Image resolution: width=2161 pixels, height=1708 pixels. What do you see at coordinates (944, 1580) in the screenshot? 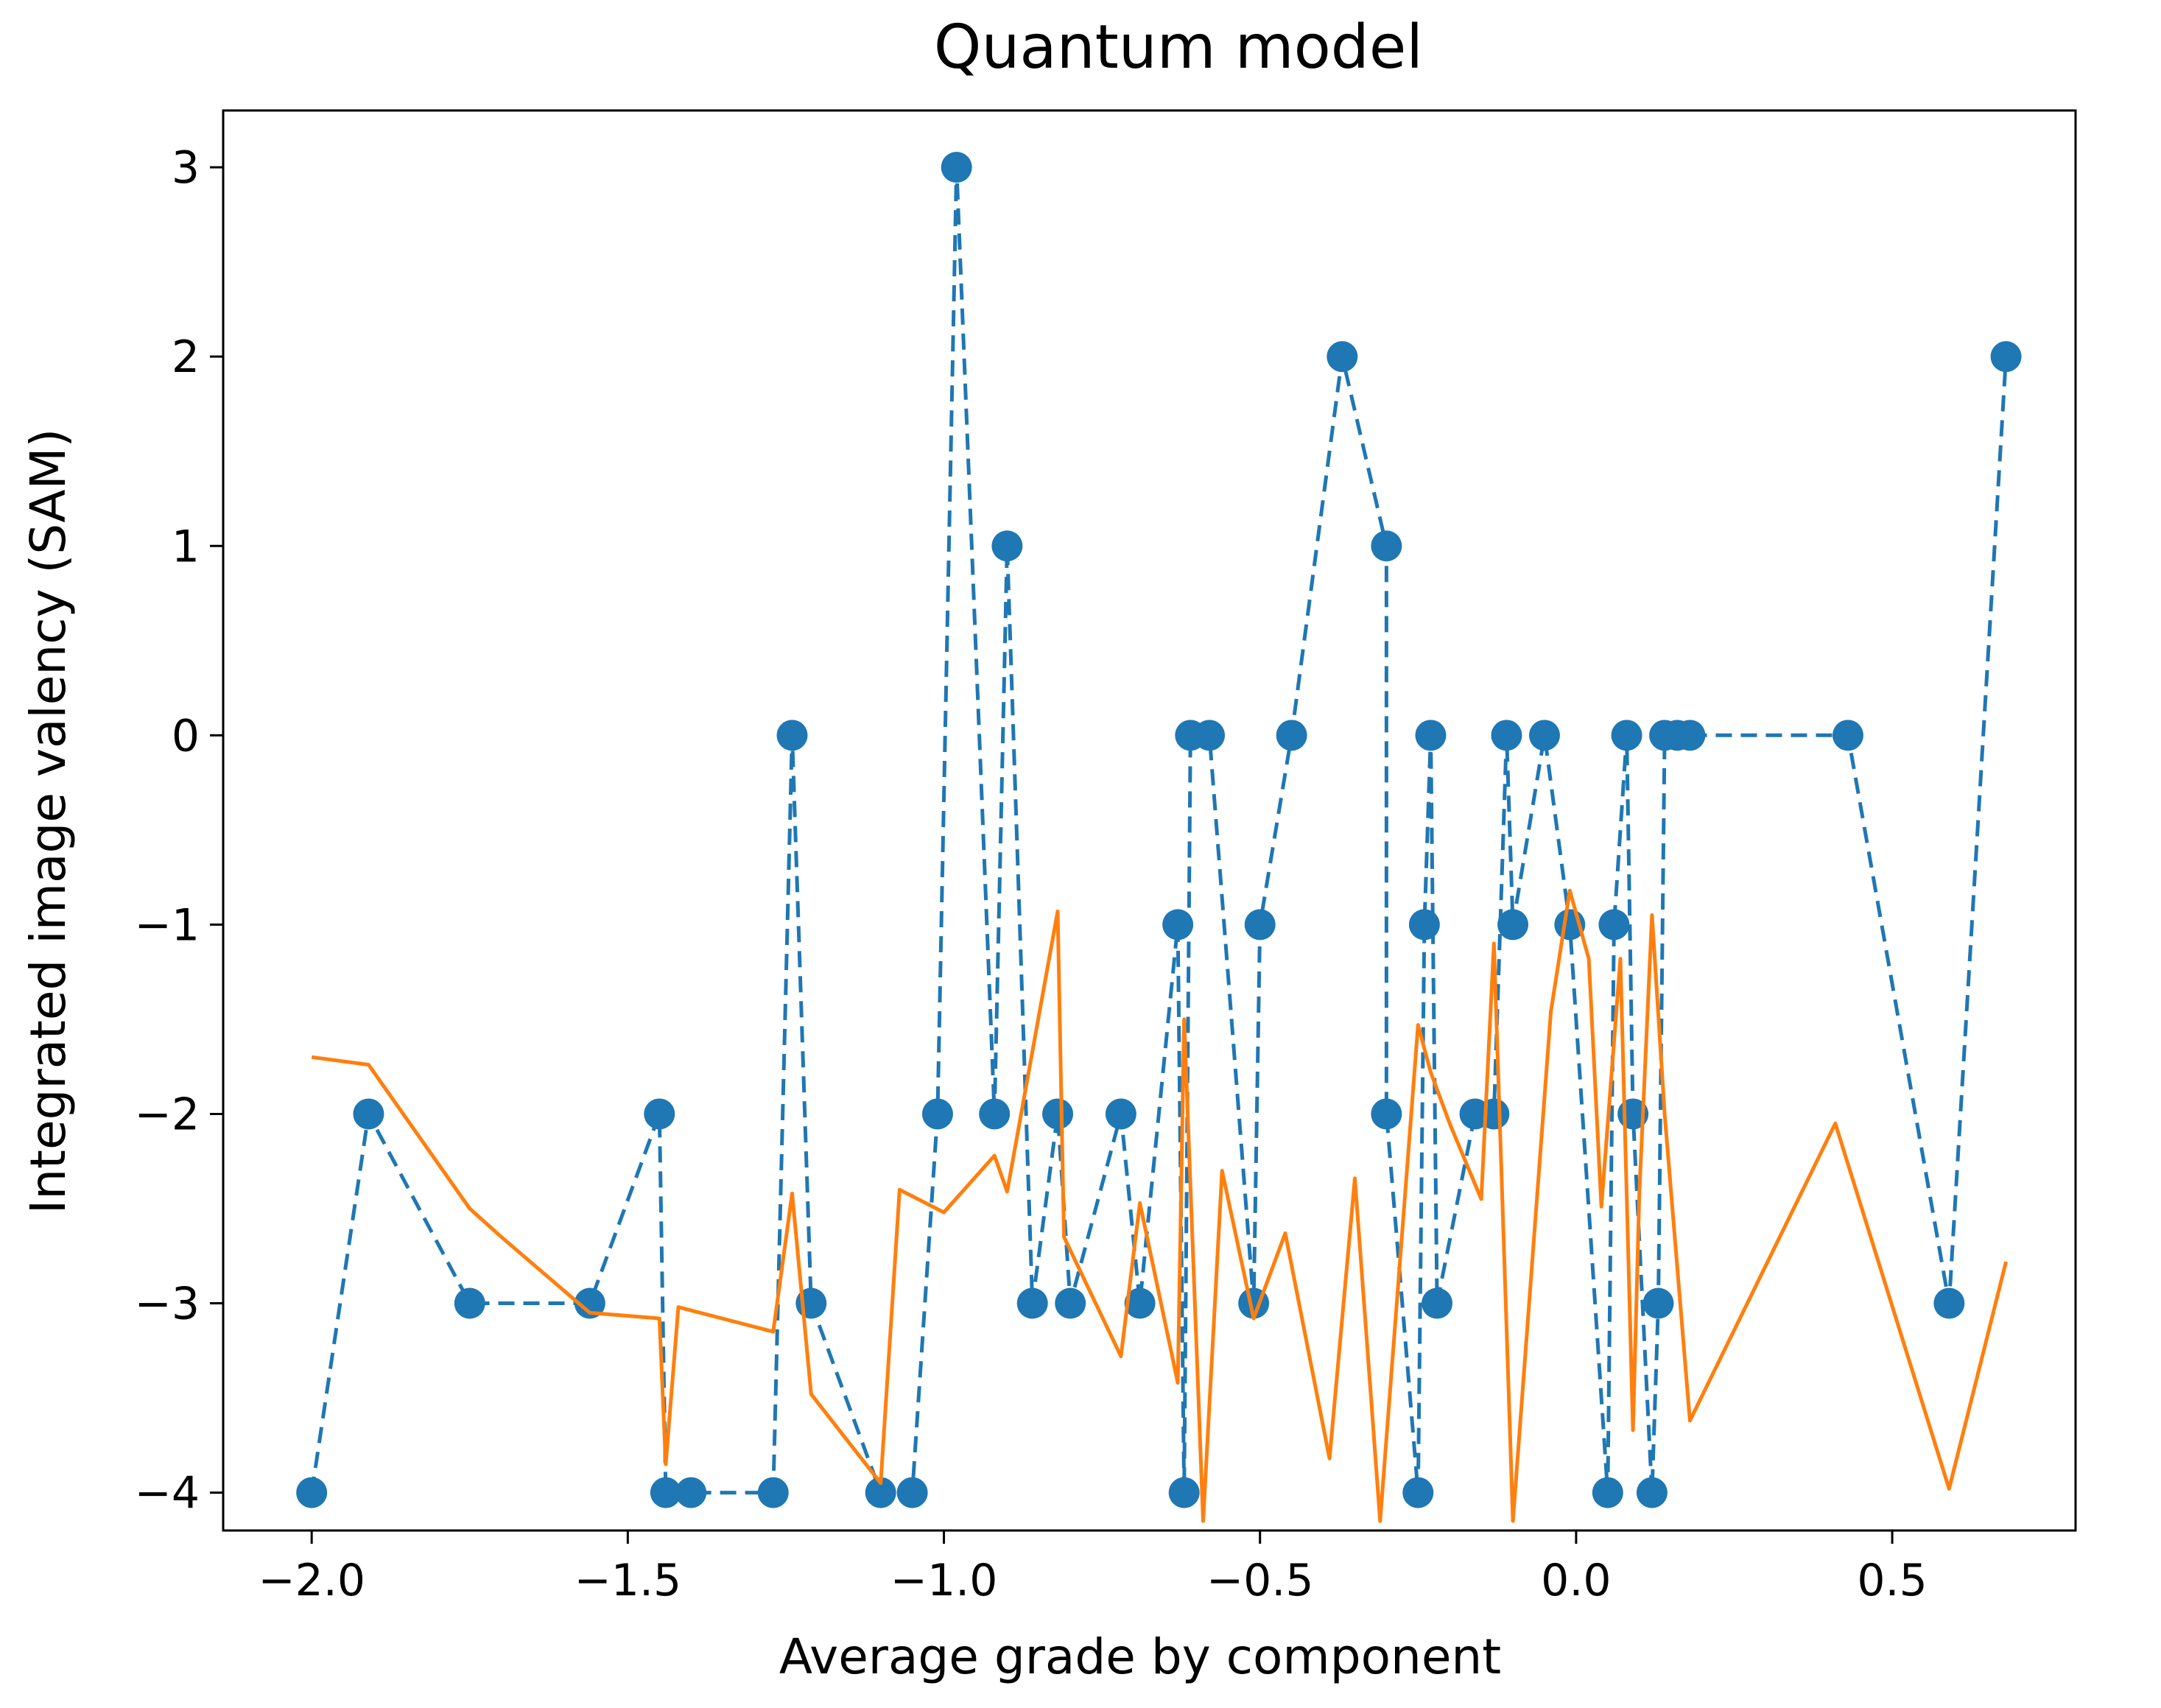
I see `x-tick-label: −1.0` at bounding box center [944, 1580].